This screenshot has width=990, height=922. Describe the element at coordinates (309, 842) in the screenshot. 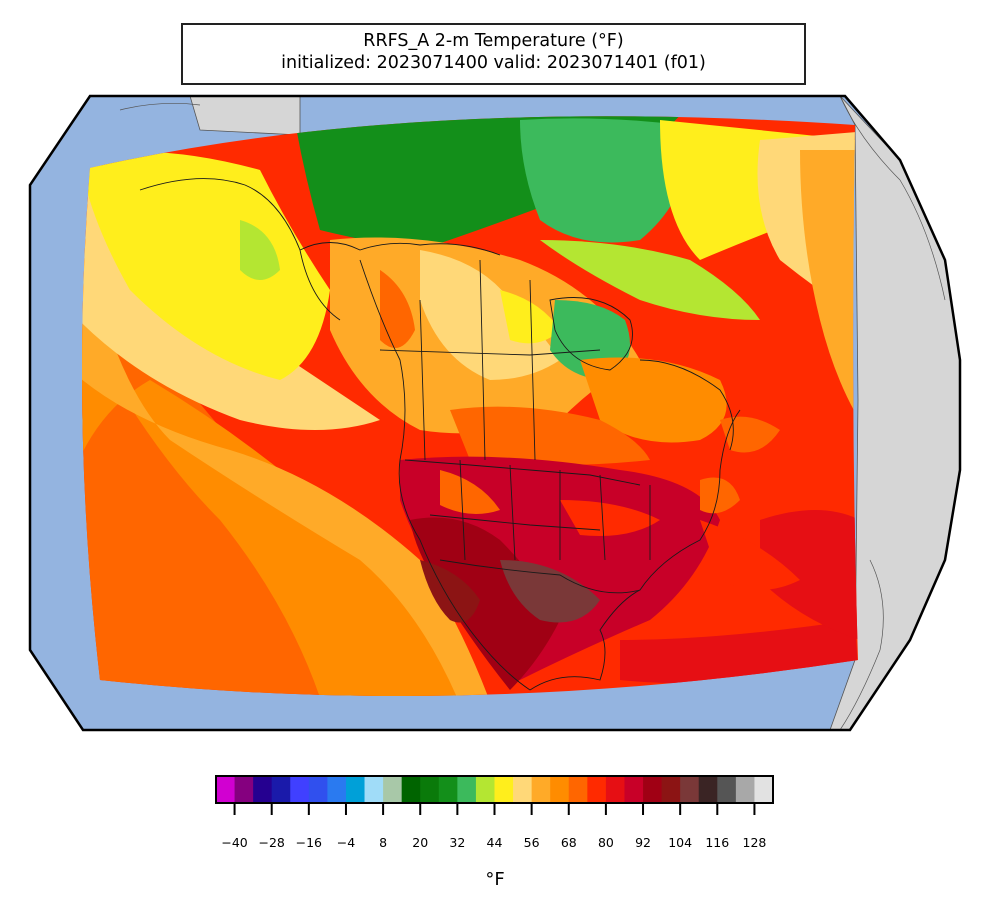

I see `colorbar-tick-label: −16` at that location.